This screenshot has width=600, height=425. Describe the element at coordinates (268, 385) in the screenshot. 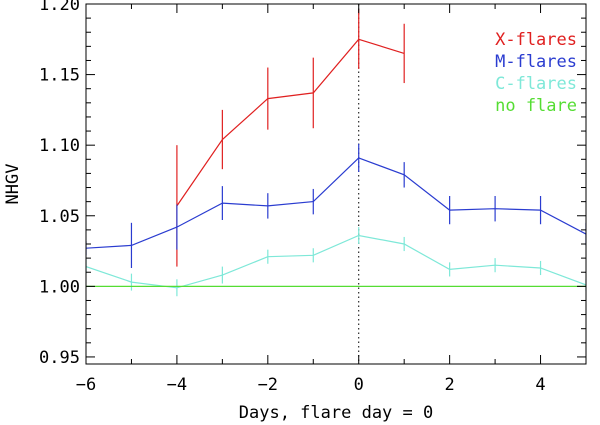

I see `x-tick-label: −2` at that location.